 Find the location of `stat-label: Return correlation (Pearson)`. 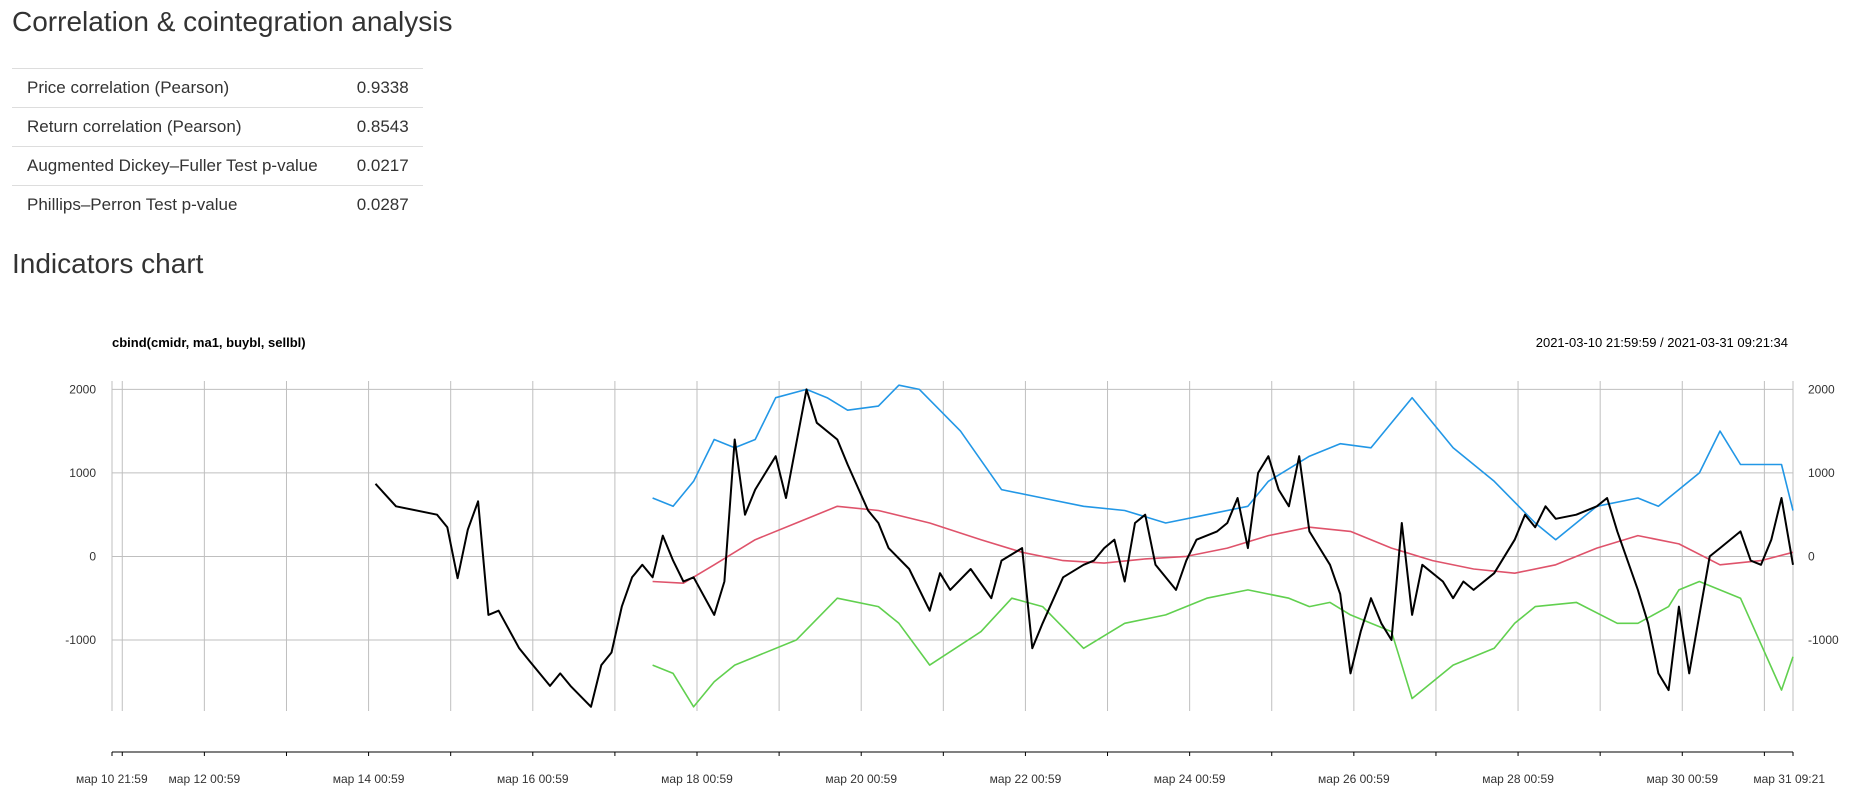

stat-label: Return correlation (Pearson) is located at coordinates (172, 127).